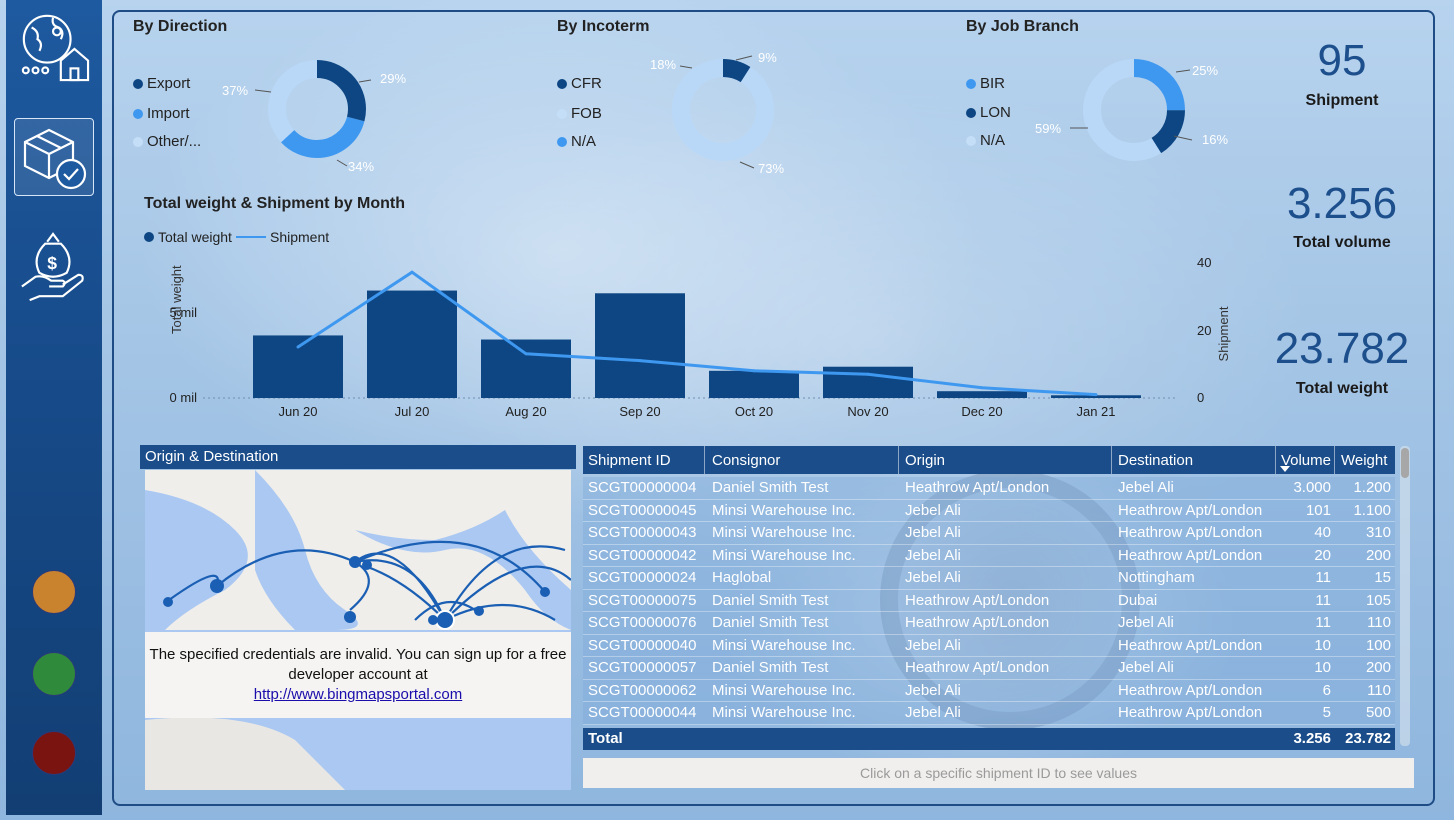  What do you see at coordinates (642, 600) in the screenshot?
I see `cell-shipment-id: SCGT00000075` at bounding box center [642, 600].